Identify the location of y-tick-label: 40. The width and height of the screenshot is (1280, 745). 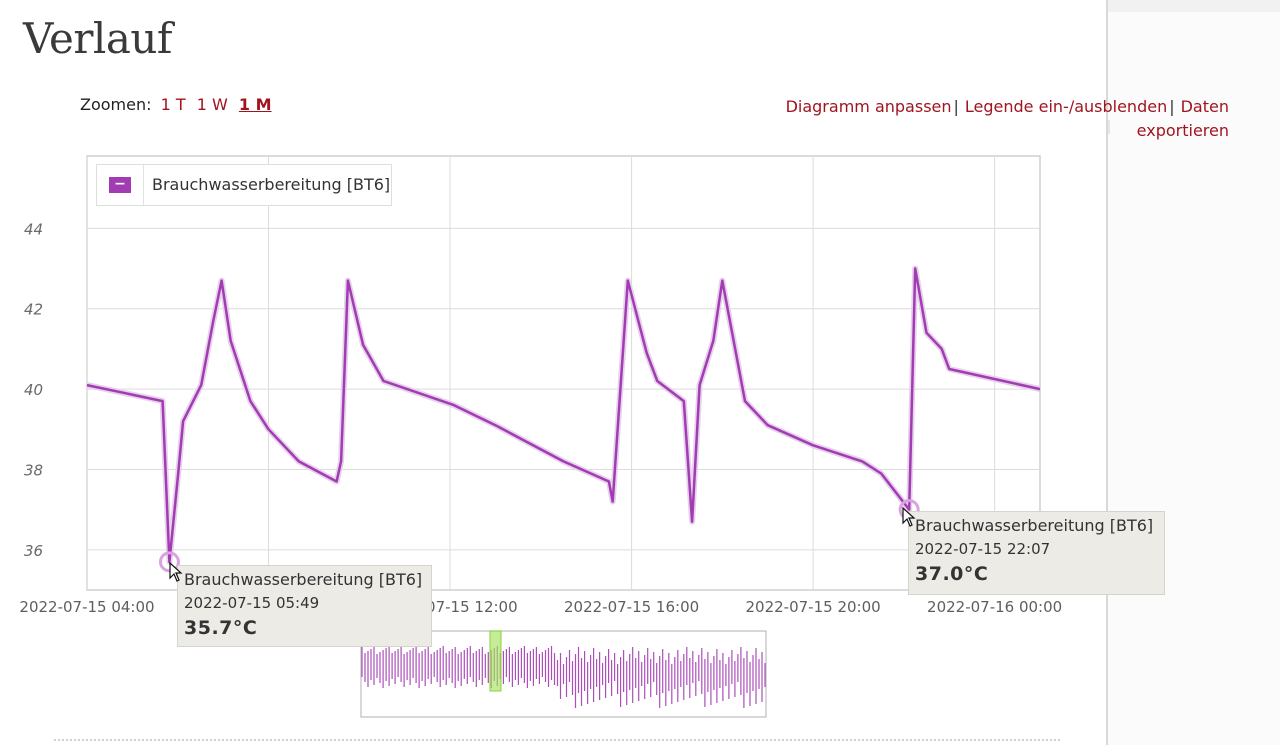
(33, 390).